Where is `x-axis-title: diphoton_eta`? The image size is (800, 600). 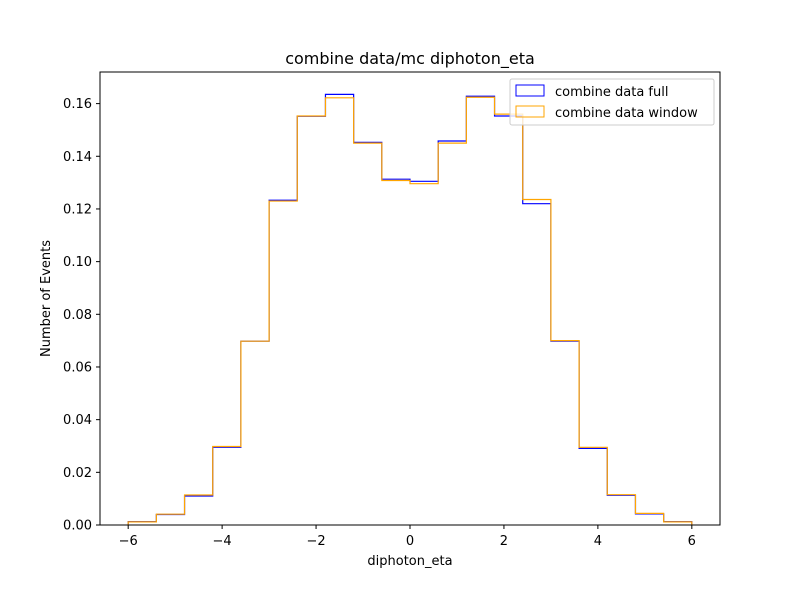
x-axis-title: diphoton_eta is located at coordinates (409, 561).